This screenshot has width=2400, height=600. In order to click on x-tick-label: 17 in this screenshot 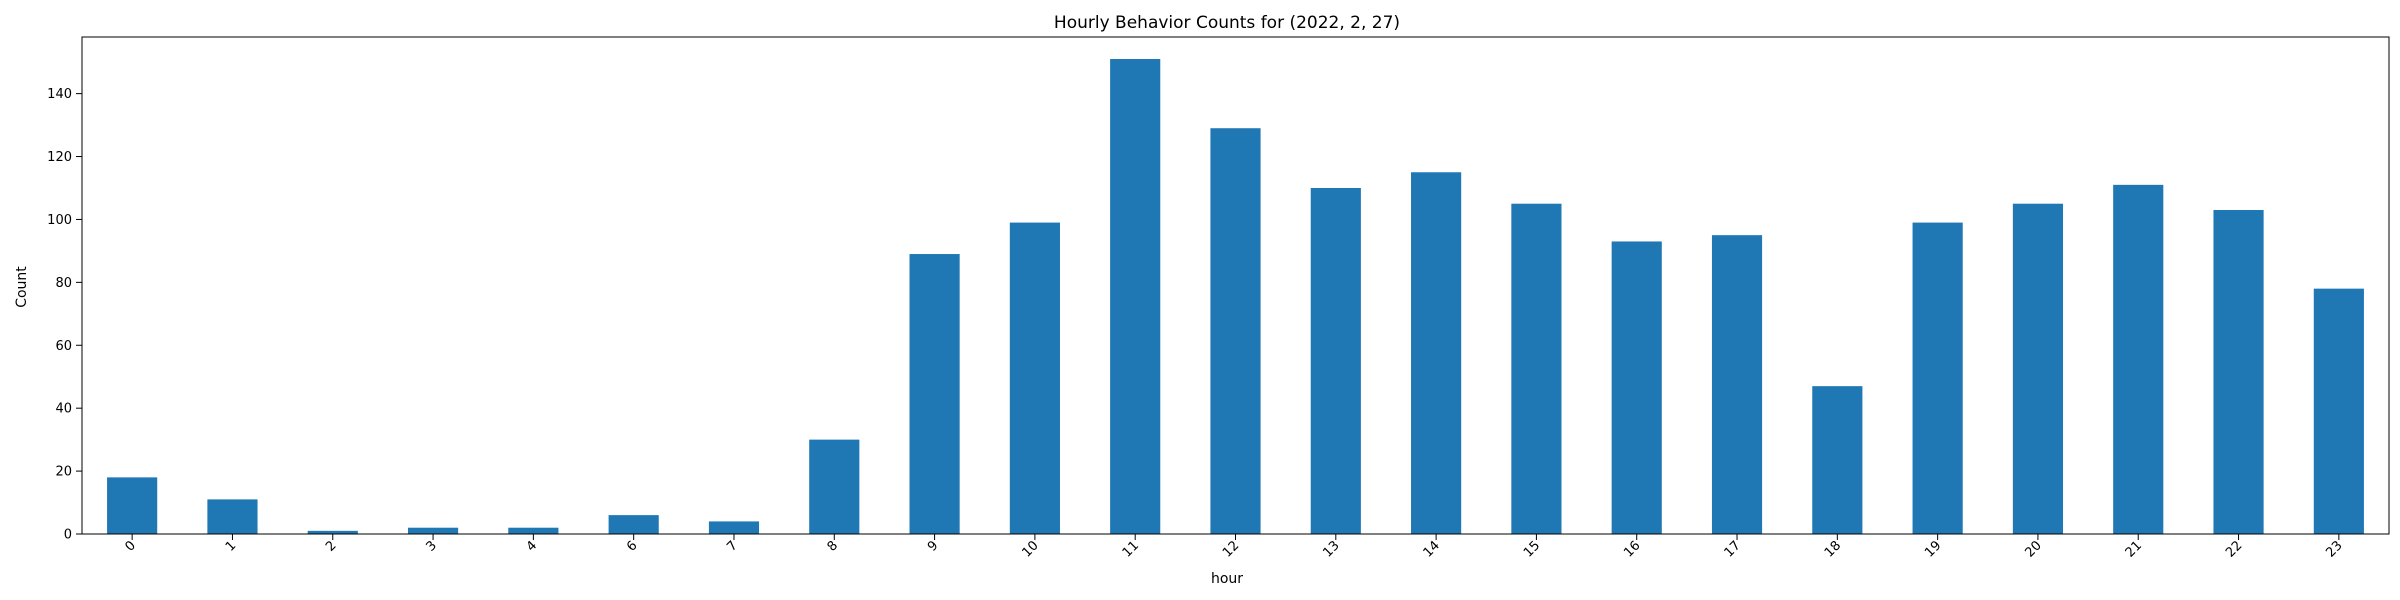, I will do `click(1733, 549)`.